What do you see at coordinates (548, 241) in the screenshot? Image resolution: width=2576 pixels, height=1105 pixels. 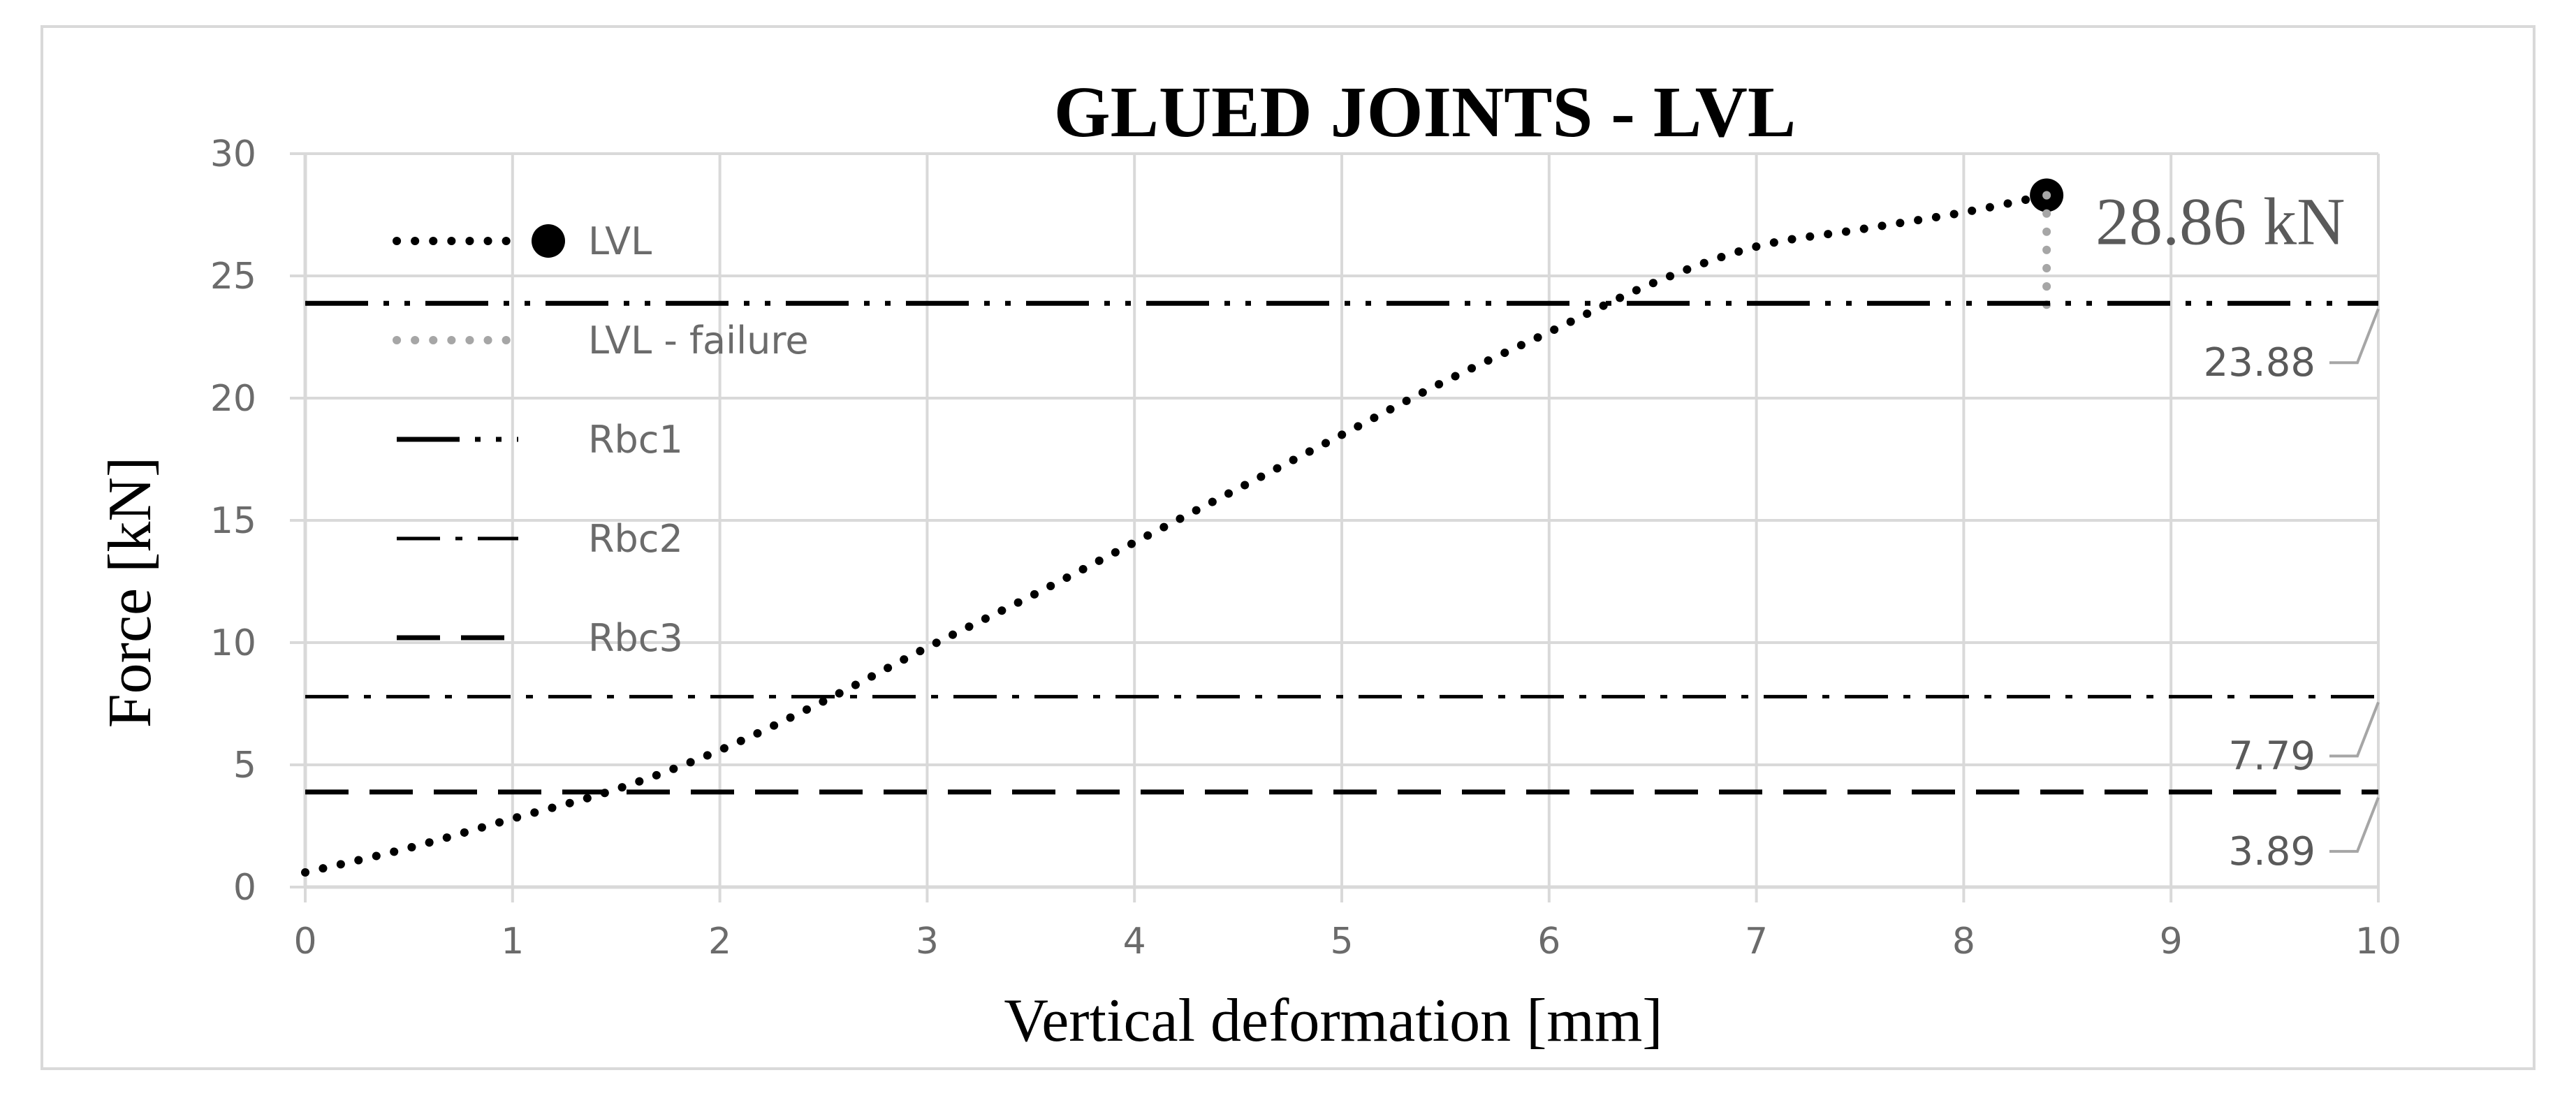 I see `legend-lvl-marker` at bounding box center [548, 241].